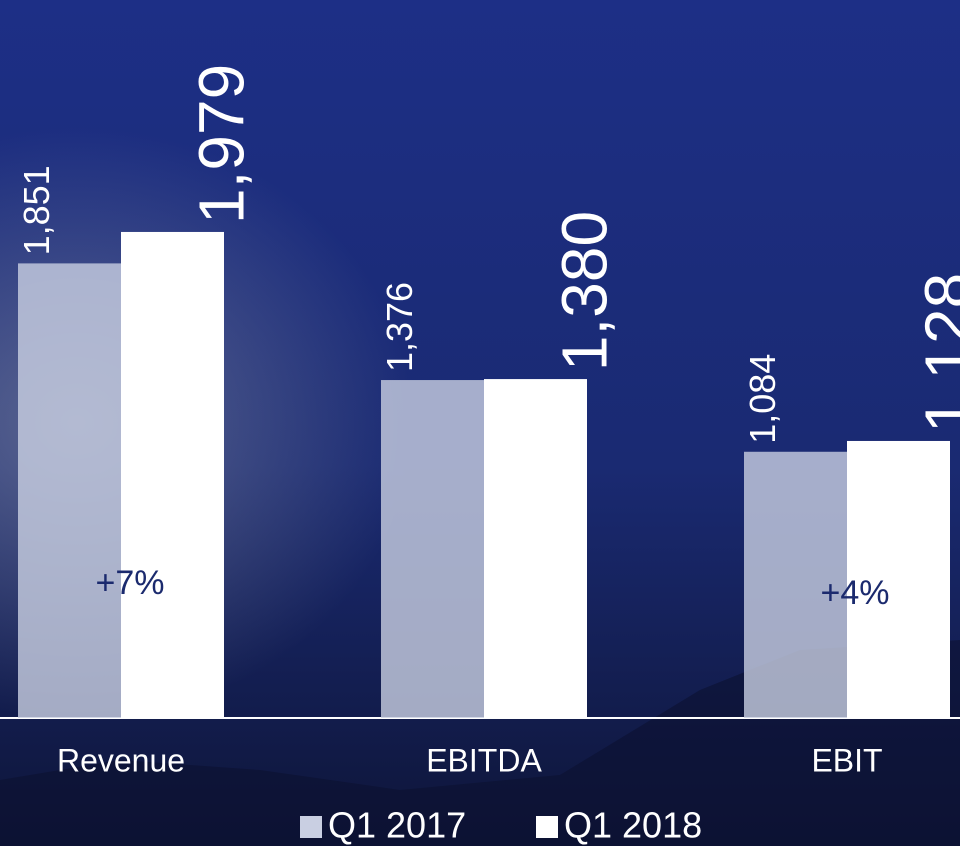 This screenshot has height=846, width=960. I want to click on annotation: +7%, so click(130, 583).